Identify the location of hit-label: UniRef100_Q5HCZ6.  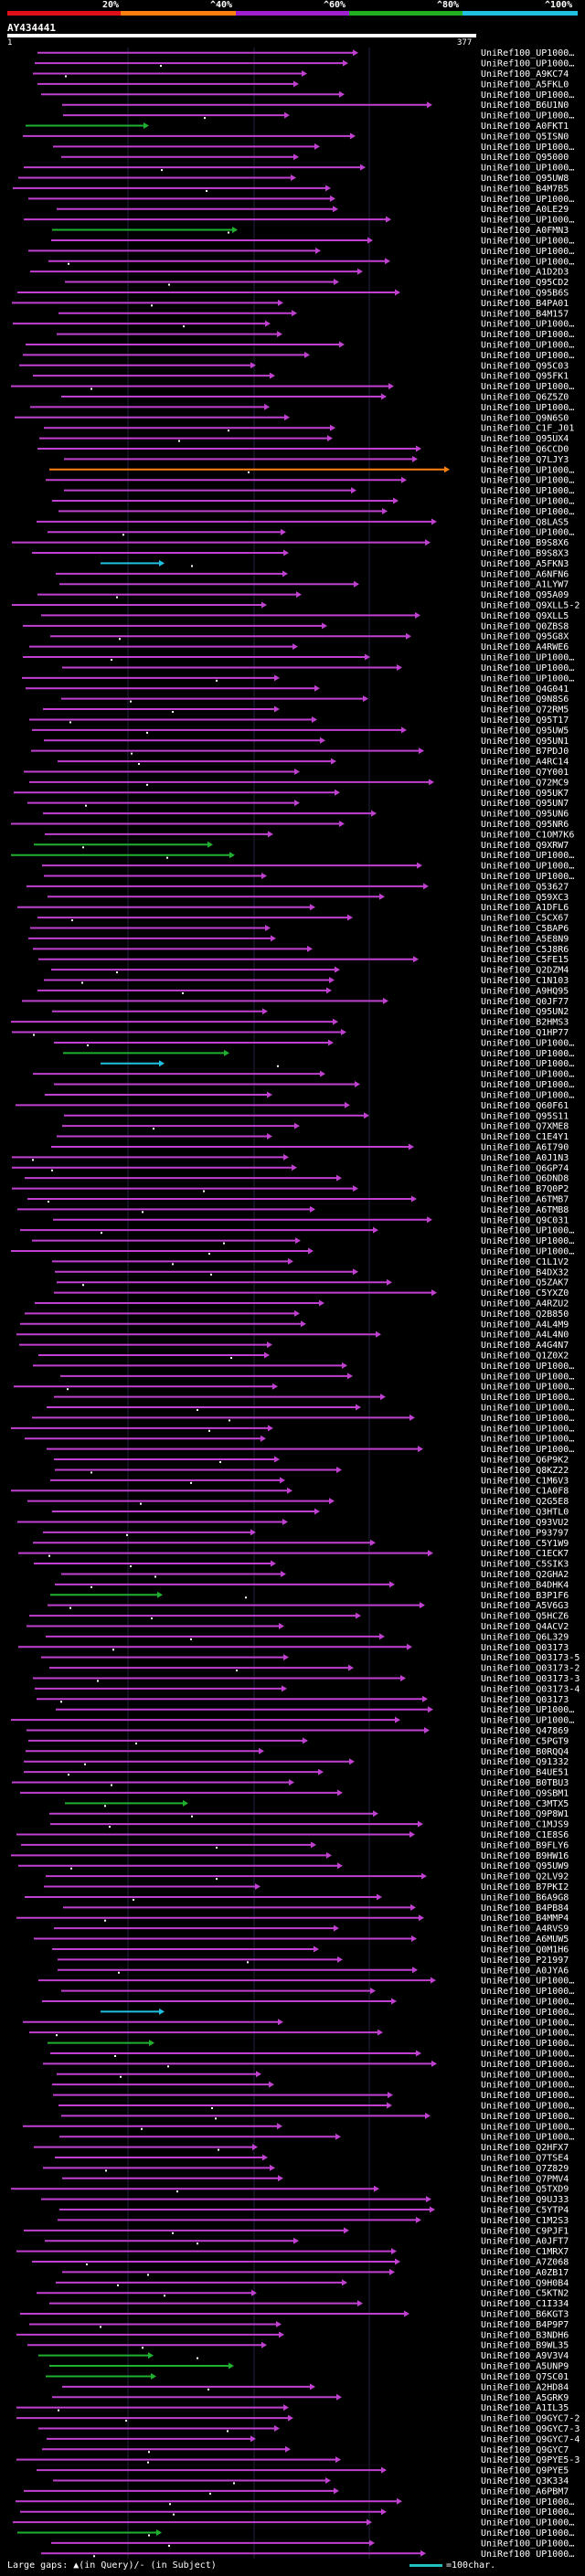
(525, 1617).